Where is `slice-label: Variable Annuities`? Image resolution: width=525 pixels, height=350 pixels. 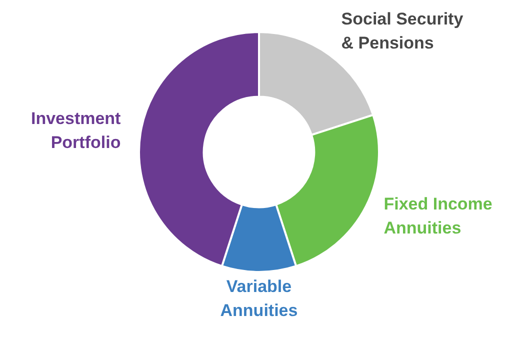
slice-label: Variable Annuities is located at coordinates (259, 298).